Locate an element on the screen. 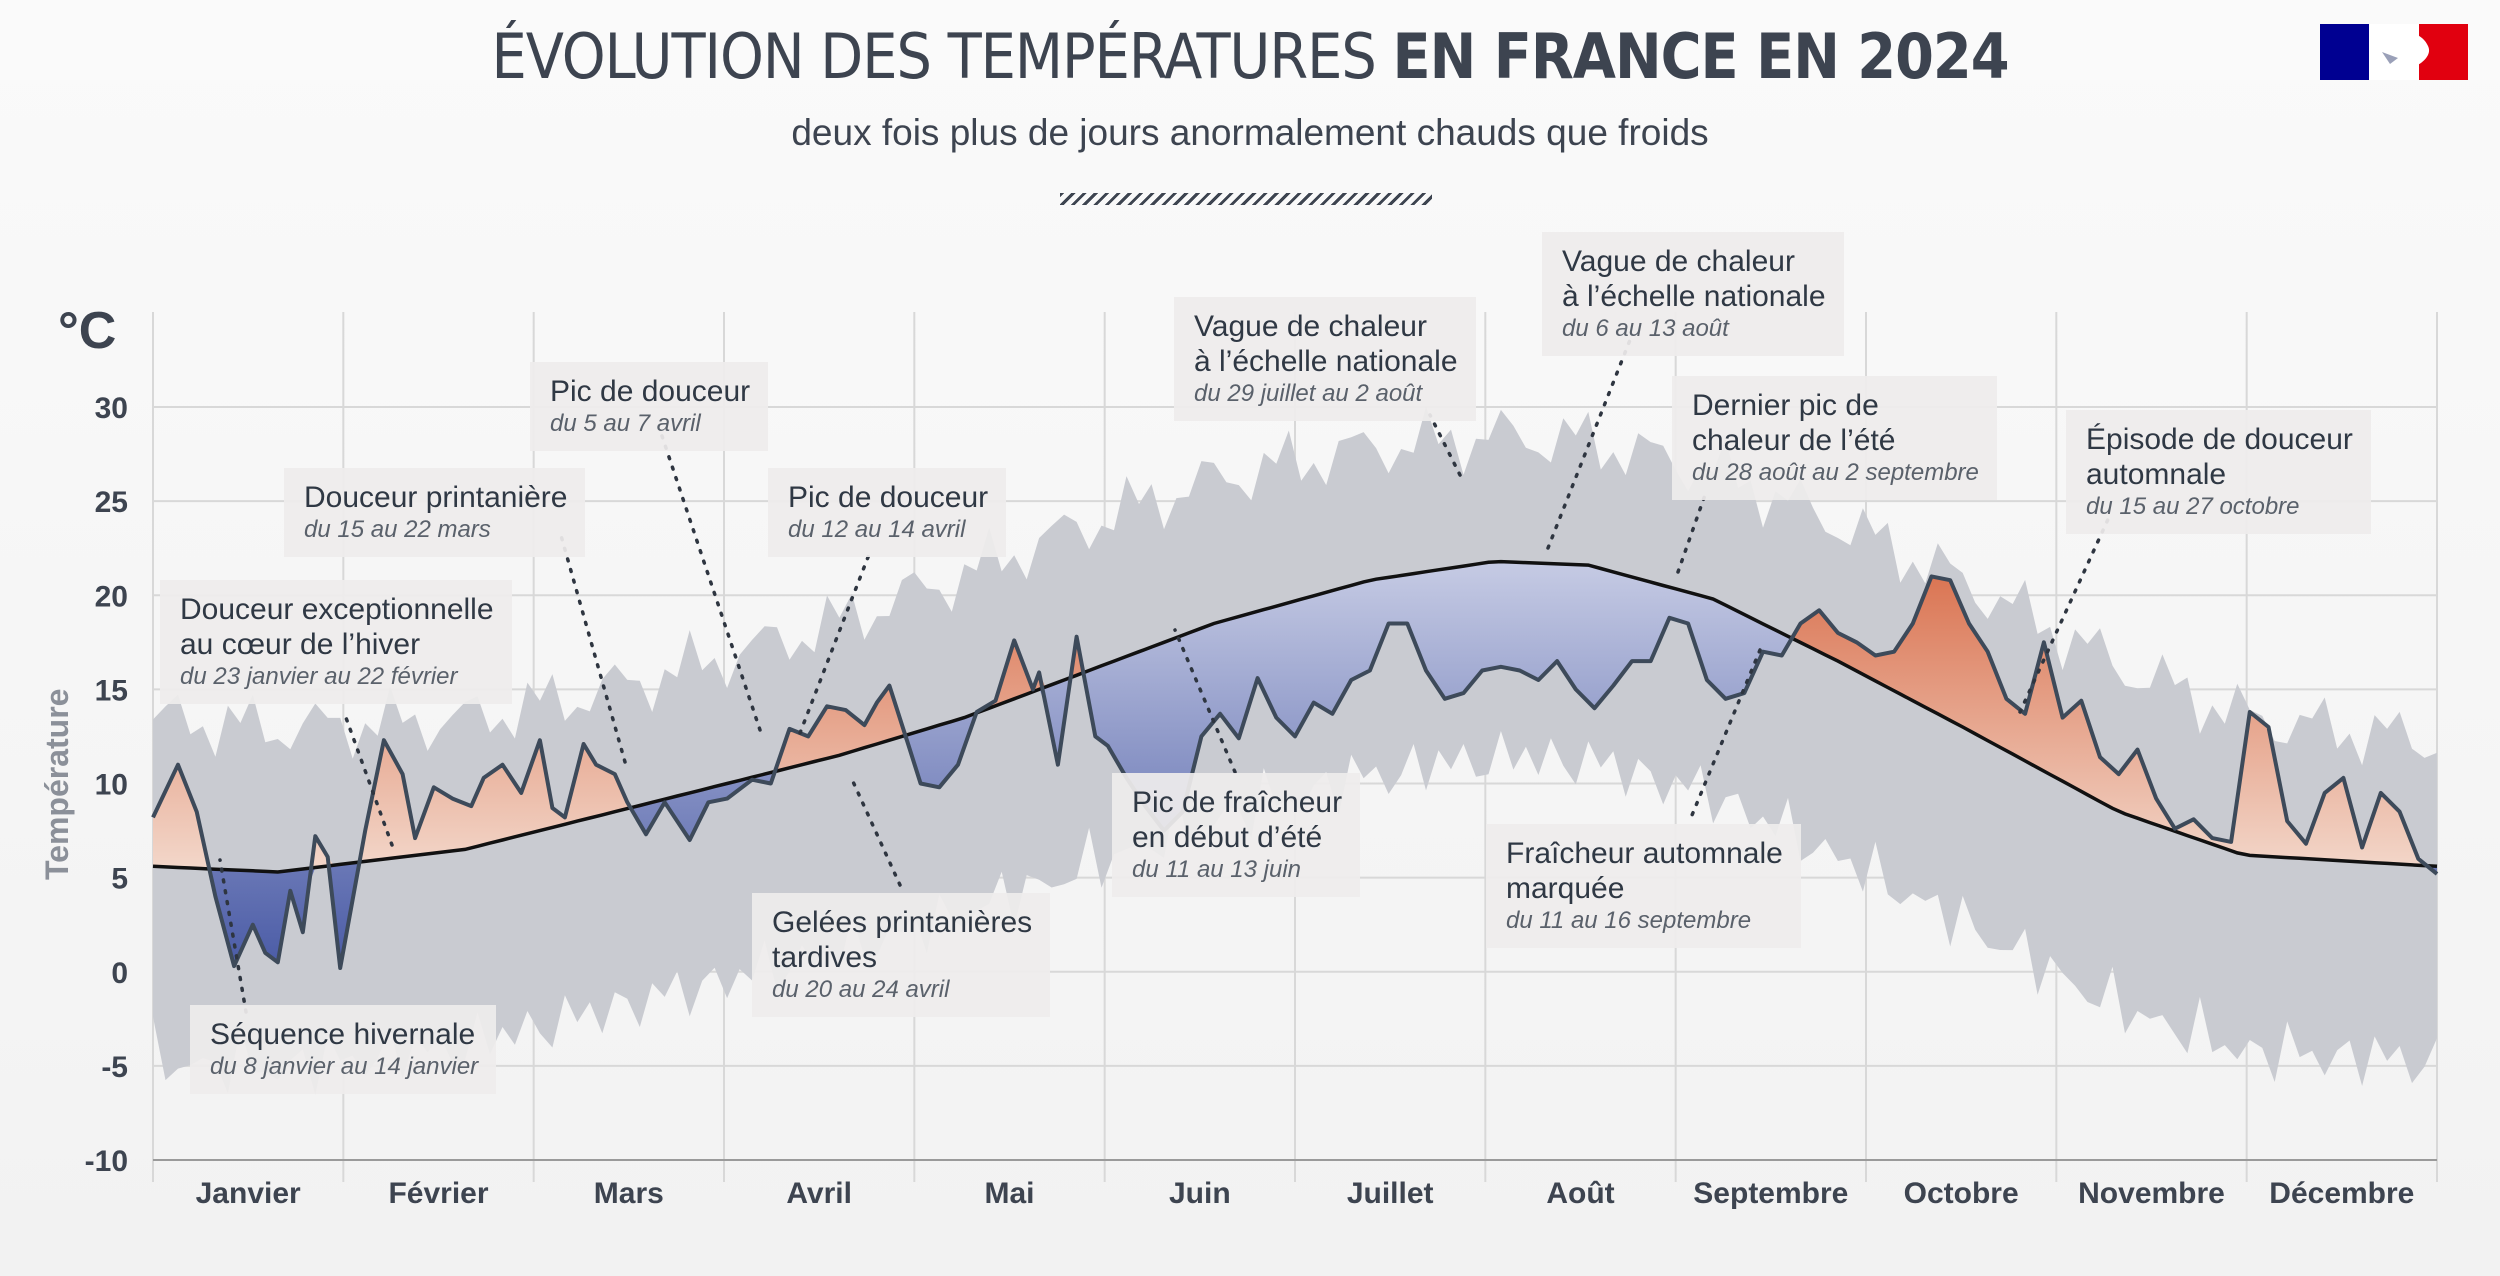 The height and width of the screenshot is (1276, 2500). annotation-douceur-printaniere: Douceur printanière du 15 au 22 mars is located at coordinates (435, 512).